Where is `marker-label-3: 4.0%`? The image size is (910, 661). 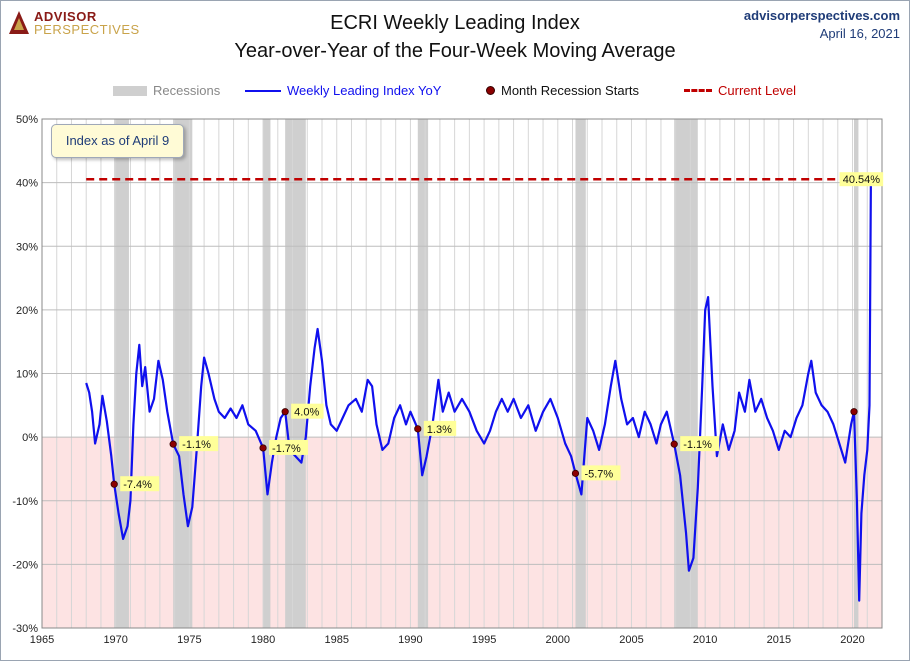 marker-label-3: 4.0% is located at coordinates (306, 413).